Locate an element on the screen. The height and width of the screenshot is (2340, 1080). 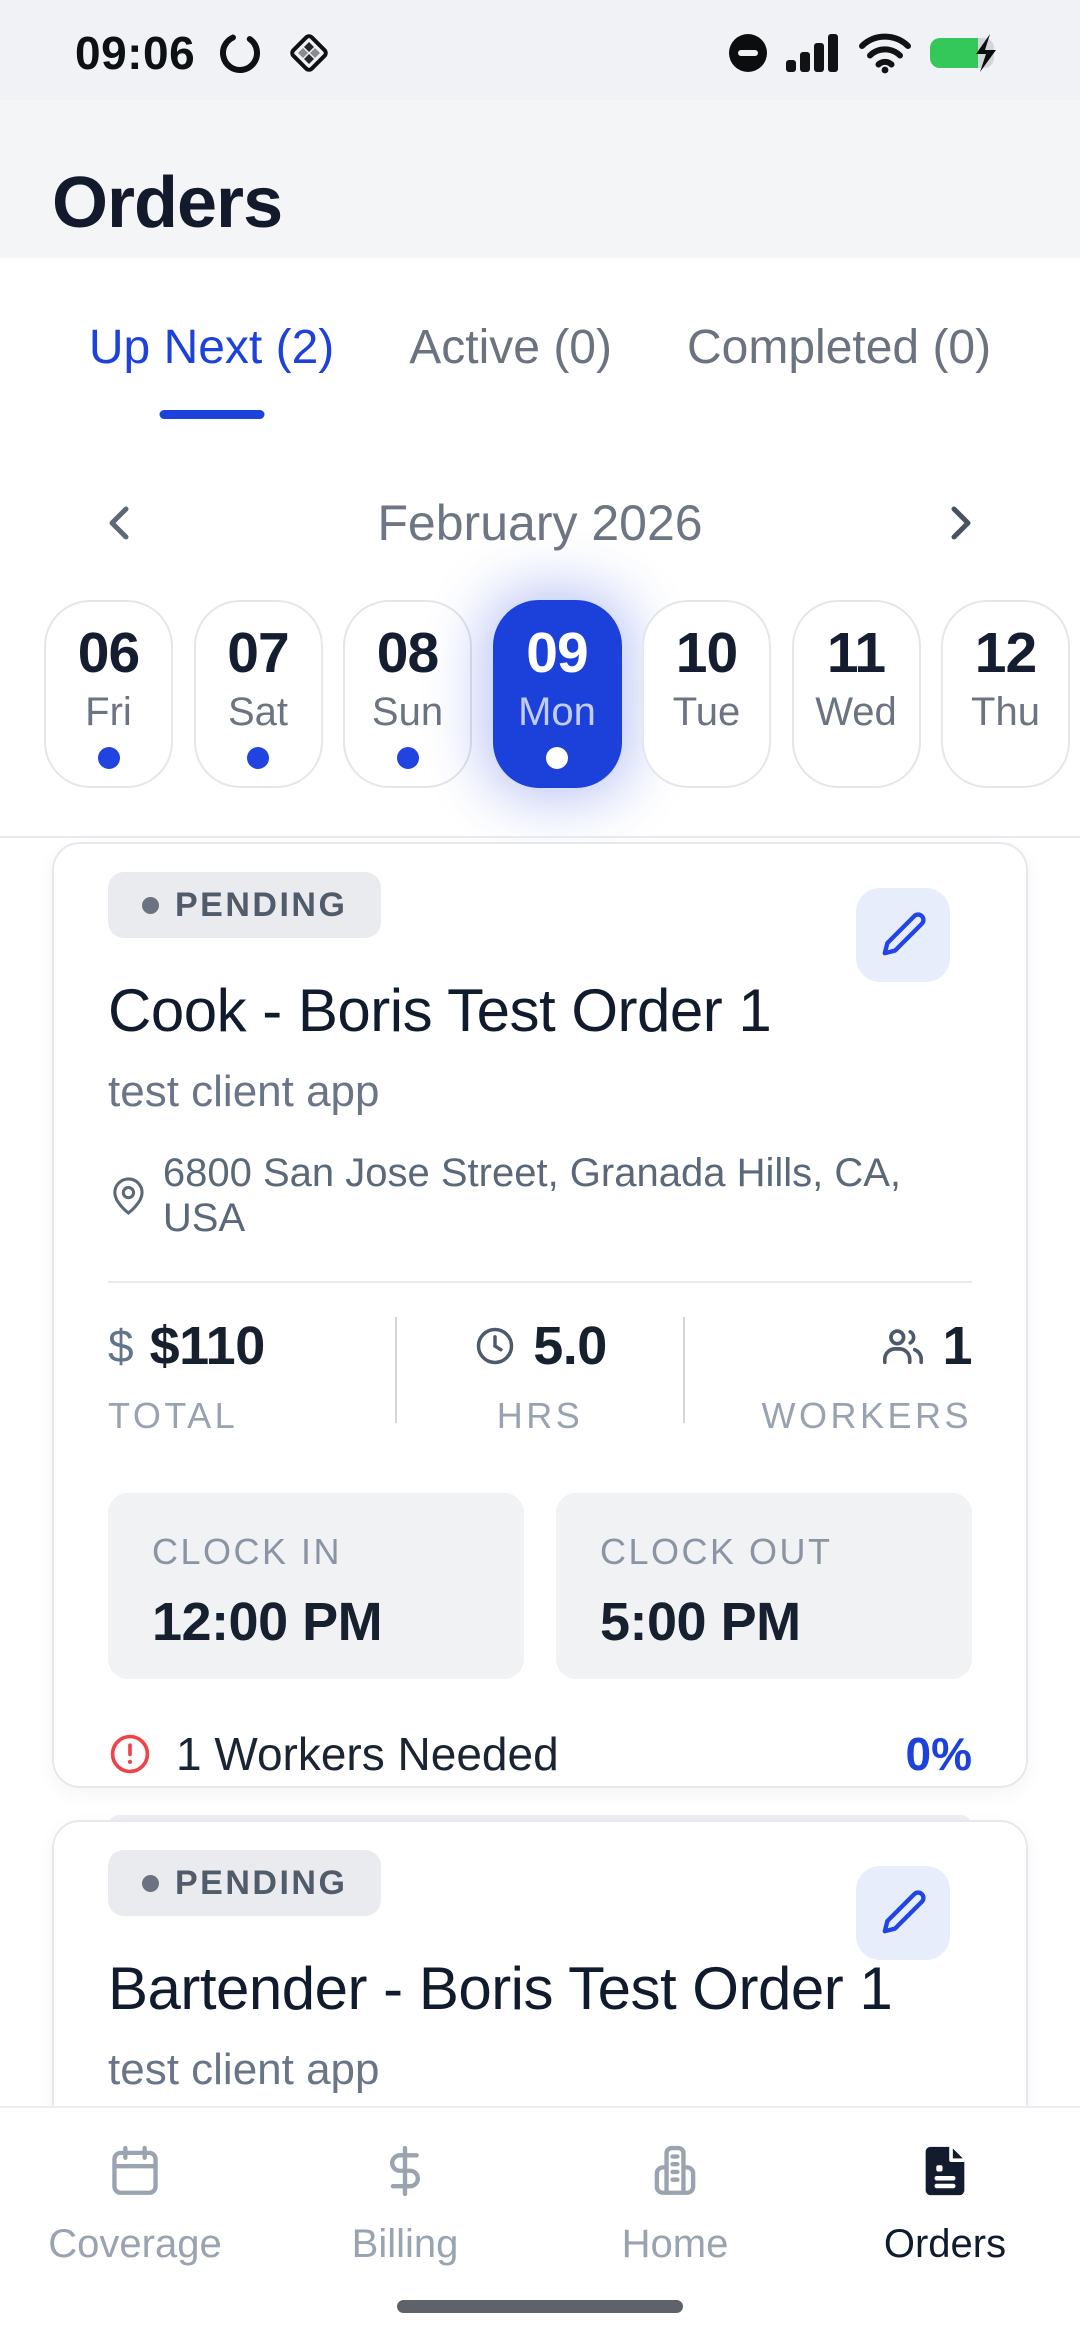
loading-spinner-icon is located at coordinates (240, 53).